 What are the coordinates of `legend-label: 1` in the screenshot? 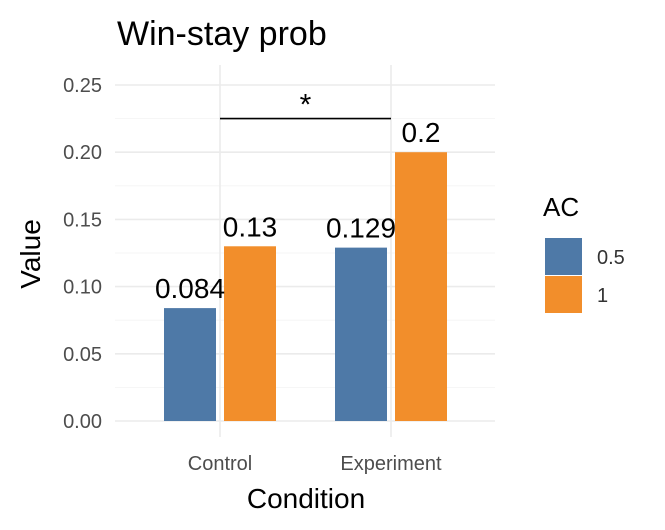 It's located at (602, 296).